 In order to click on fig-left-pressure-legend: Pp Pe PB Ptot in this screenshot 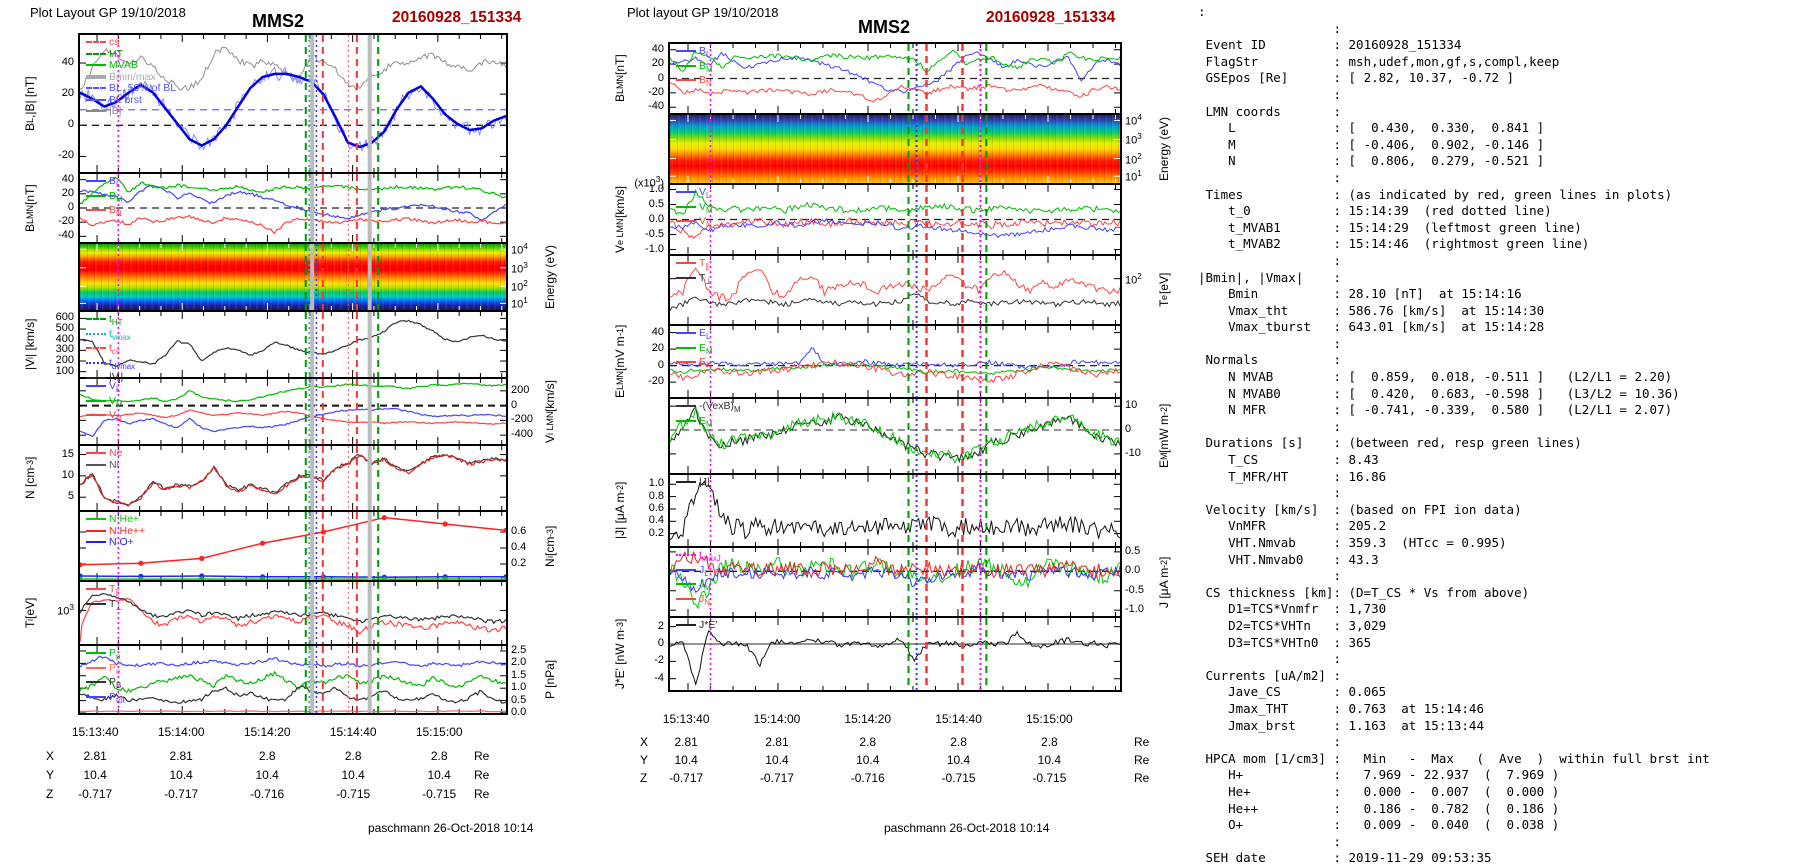, I will do `click(105, 677)`.